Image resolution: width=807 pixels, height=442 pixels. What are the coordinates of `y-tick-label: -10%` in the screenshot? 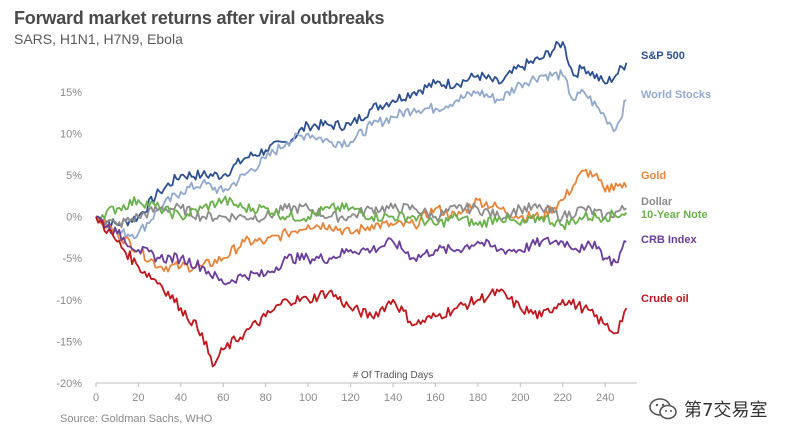 It's located at (69, 301).